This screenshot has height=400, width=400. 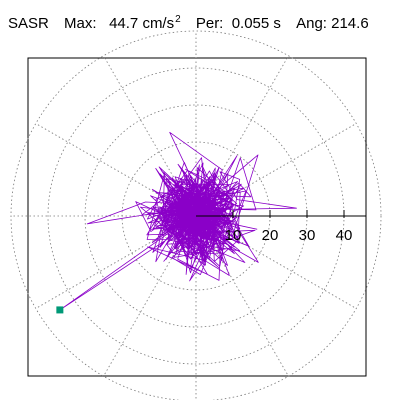 I want to click on angle-value: 214.6, so click(x=350, y=23).